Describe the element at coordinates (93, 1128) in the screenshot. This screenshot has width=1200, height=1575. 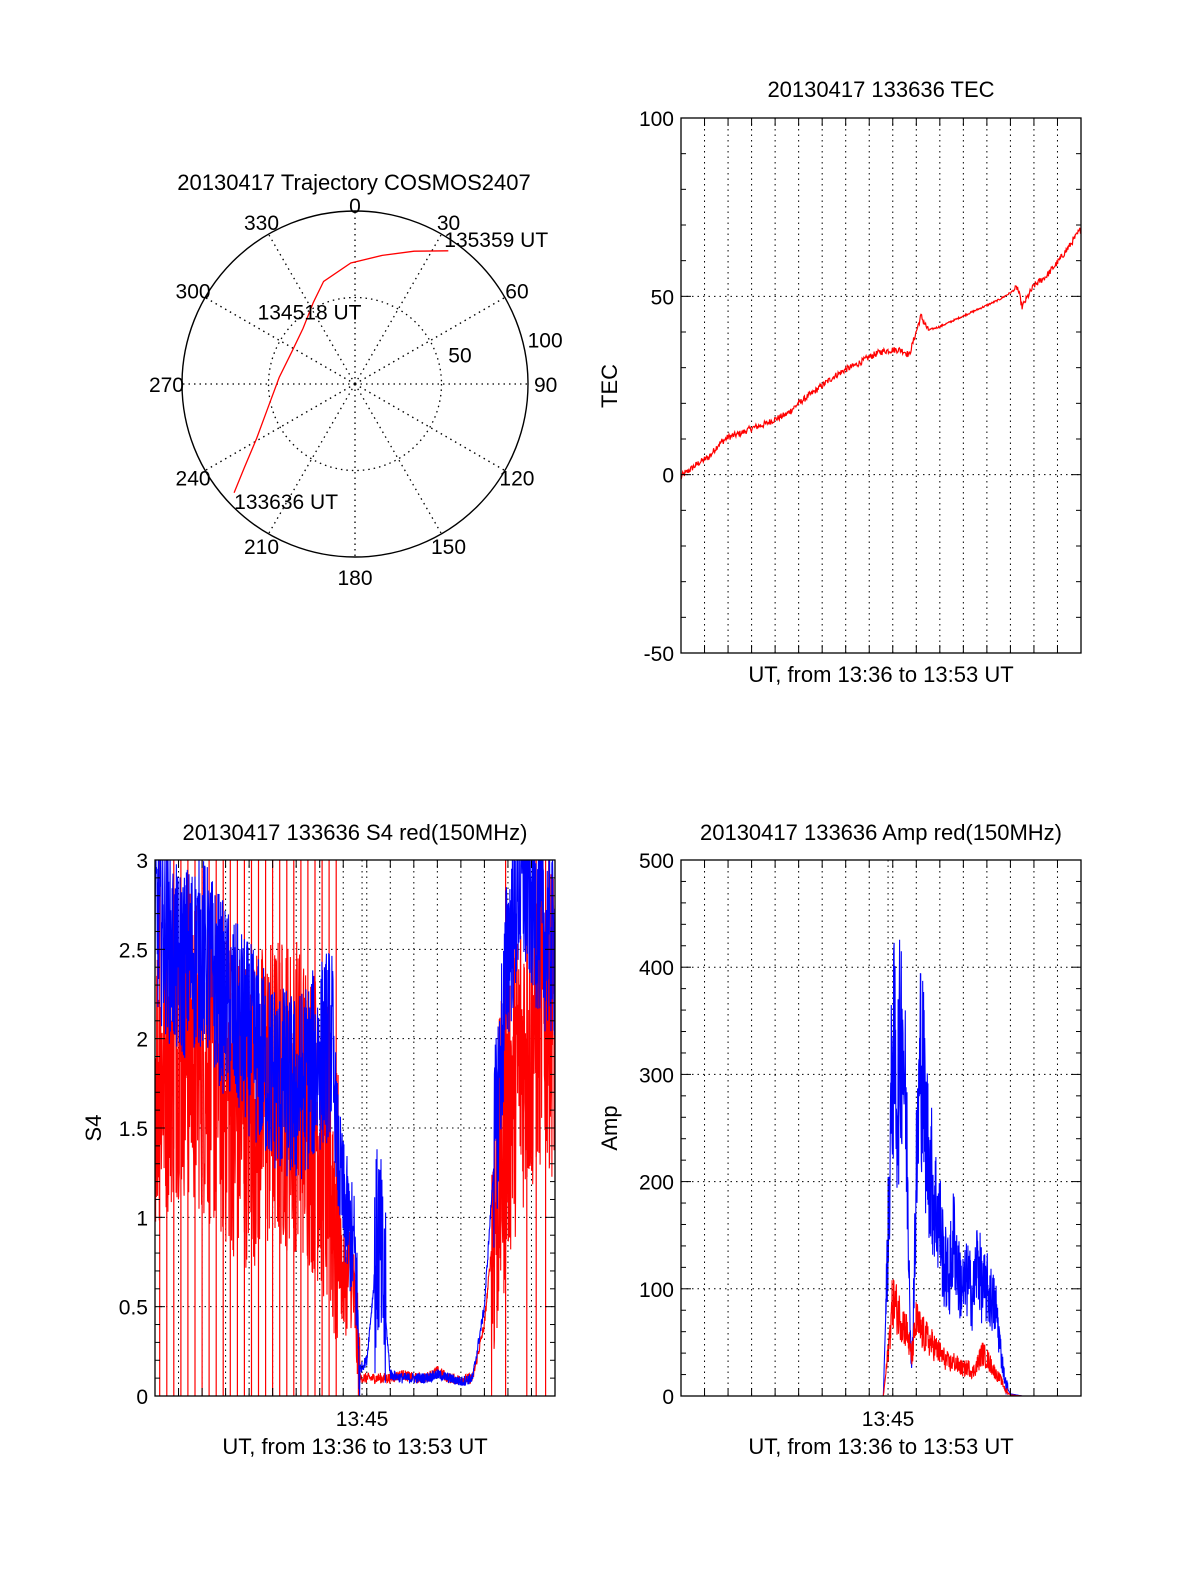
I see `s4-ylabel: S4` at that location.